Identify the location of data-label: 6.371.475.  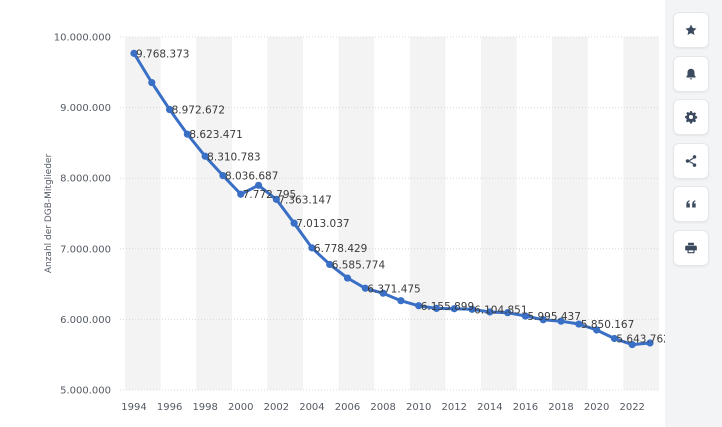
(393, 289).